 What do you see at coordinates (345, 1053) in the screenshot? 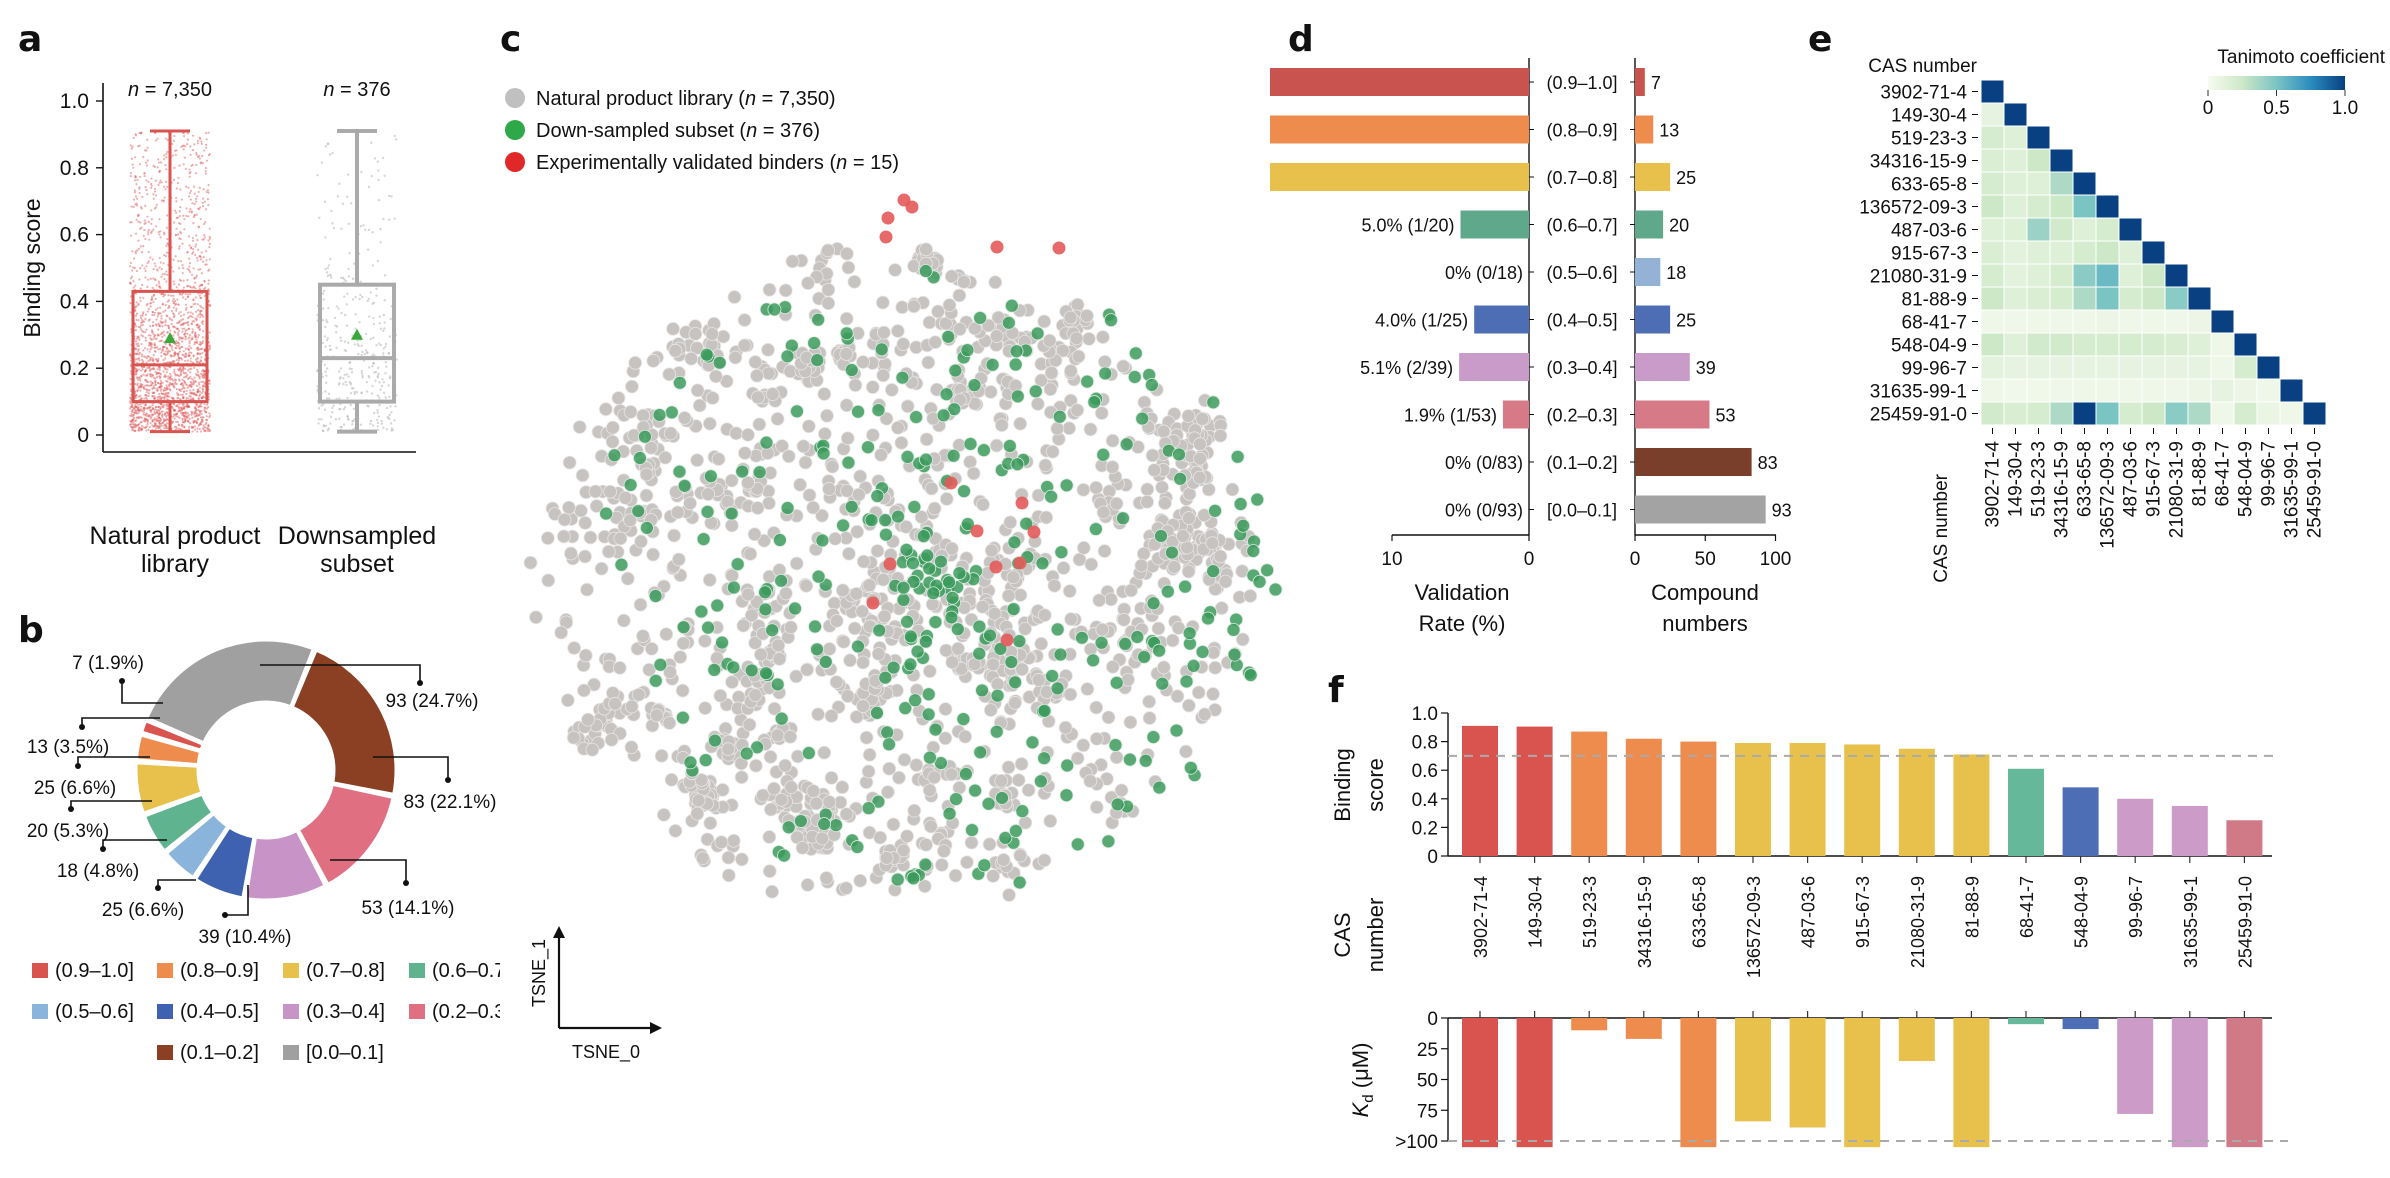
I see `legend-label: [0.0–0.1]` at bounding box center [345, 1053].